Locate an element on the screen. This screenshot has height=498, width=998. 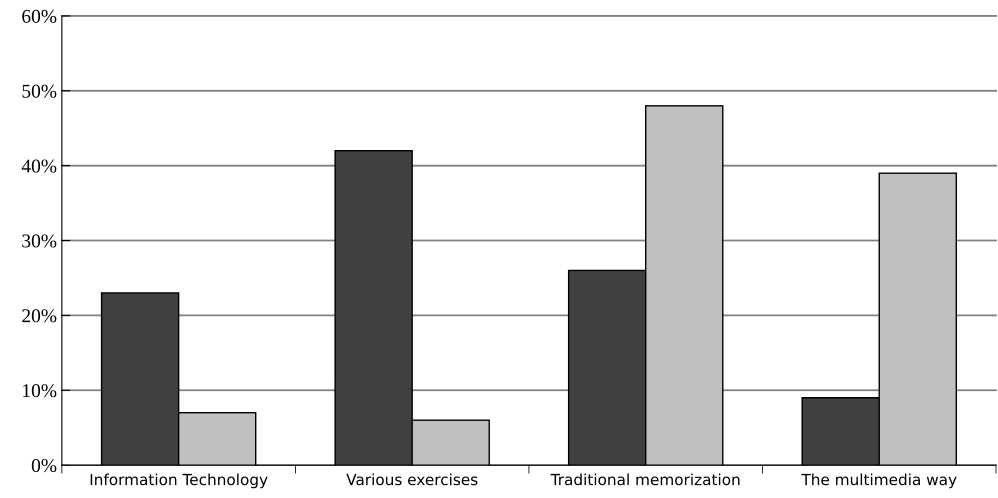
x-tick-label: Various exercises is located at coordinates (412, 479).